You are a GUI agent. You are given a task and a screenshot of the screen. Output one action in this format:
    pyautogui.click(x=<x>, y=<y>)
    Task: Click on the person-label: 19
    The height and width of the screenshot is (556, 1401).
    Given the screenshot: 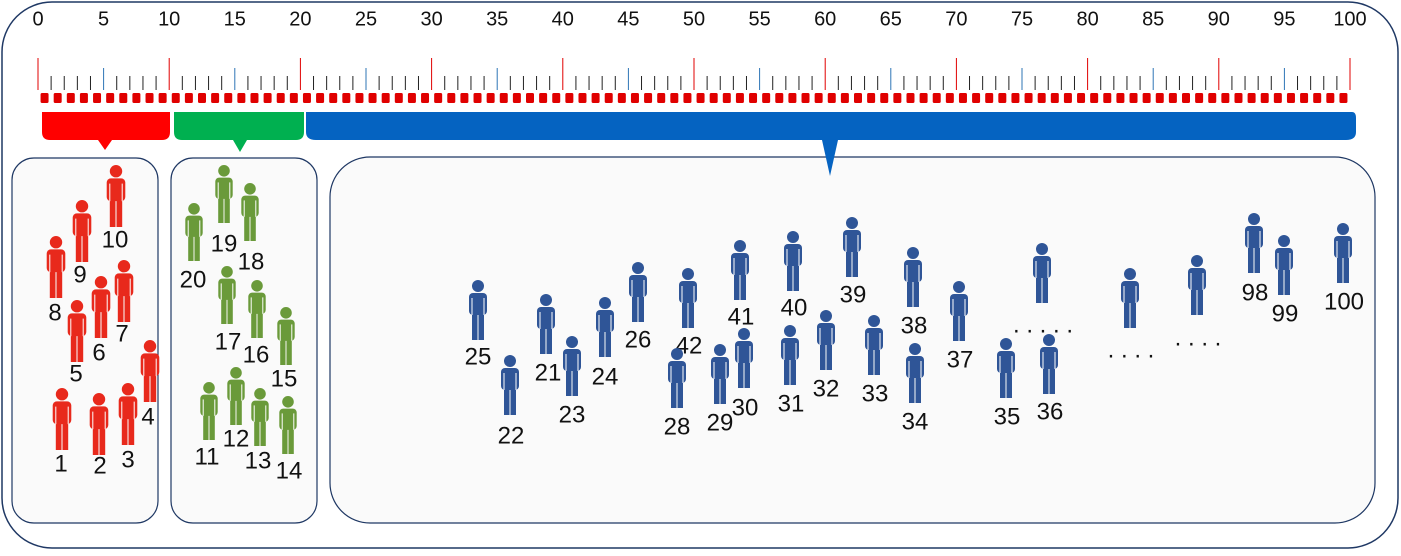 What is the action you would take?
    pyautogui.click(x=224, y=243)
    